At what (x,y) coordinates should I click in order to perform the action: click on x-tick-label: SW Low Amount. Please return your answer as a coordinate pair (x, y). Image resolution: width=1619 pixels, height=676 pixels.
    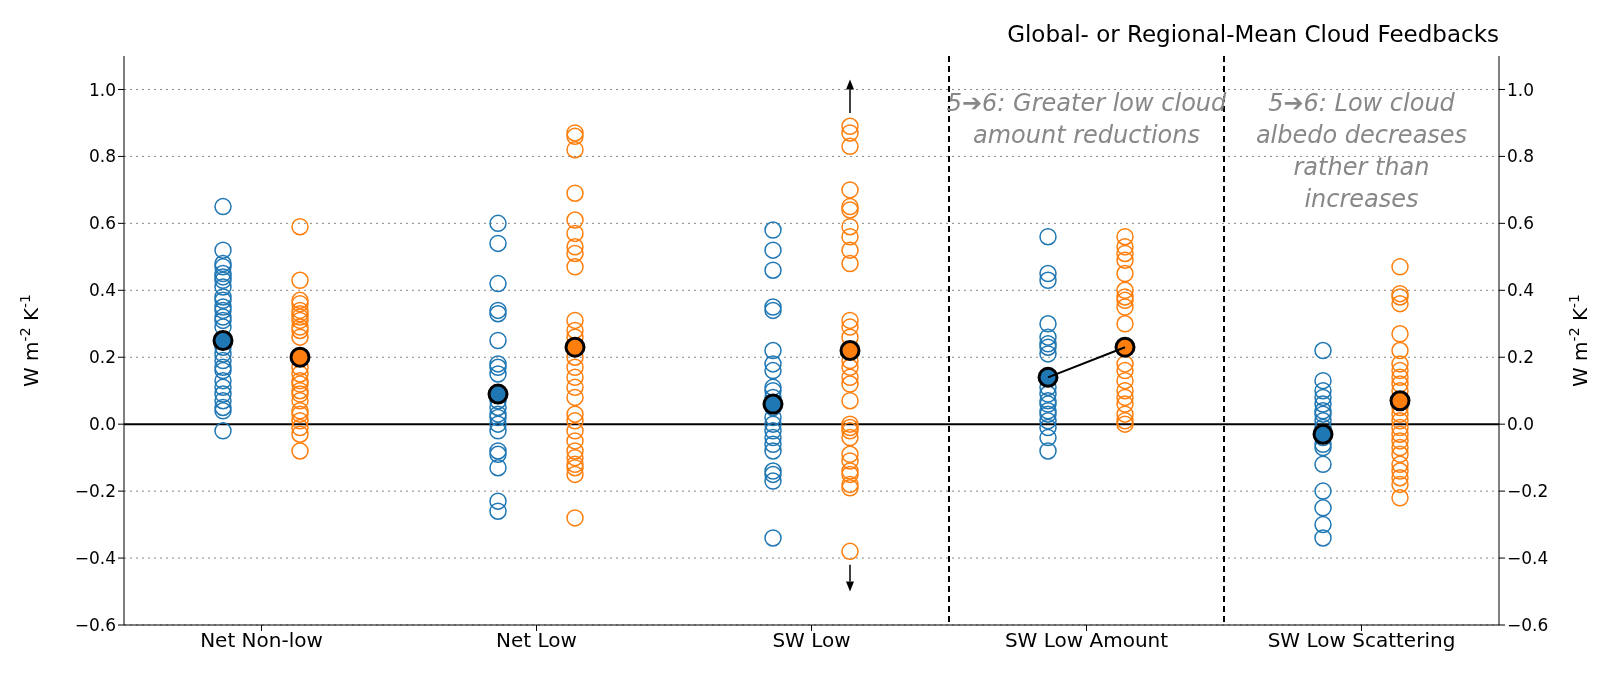
    Looking at the image, I should click on (1086, 640).